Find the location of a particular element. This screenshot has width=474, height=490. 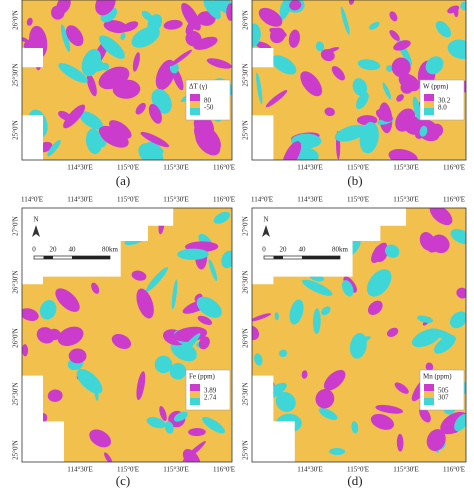

legend-high: 80 is located at coordinates (208, 101).